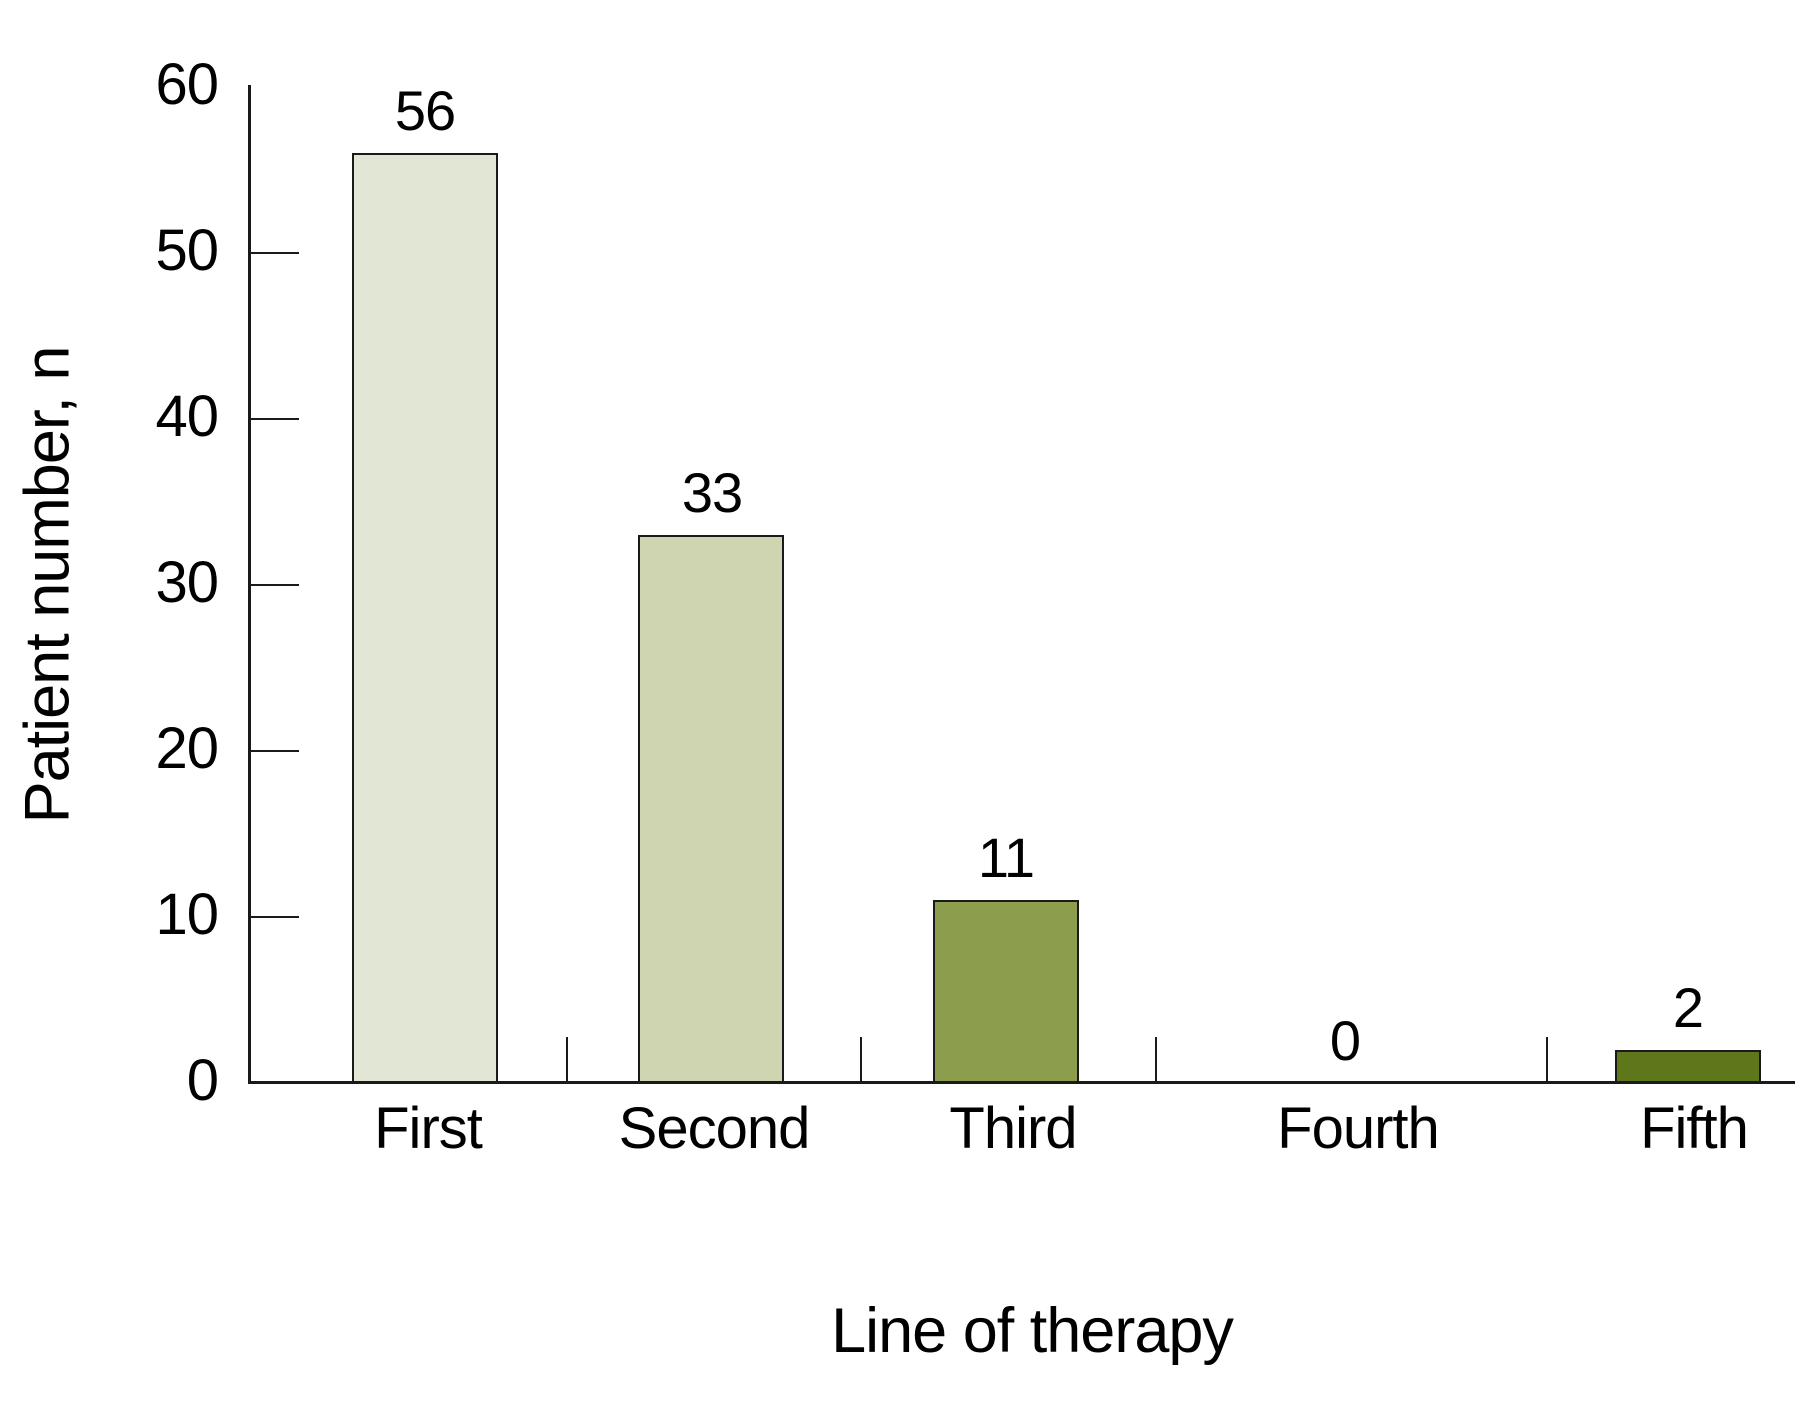 The height and width of the screenshot is (1413, 1811). I want to click on y-tick-label-0: 0, so click(202, 1080).